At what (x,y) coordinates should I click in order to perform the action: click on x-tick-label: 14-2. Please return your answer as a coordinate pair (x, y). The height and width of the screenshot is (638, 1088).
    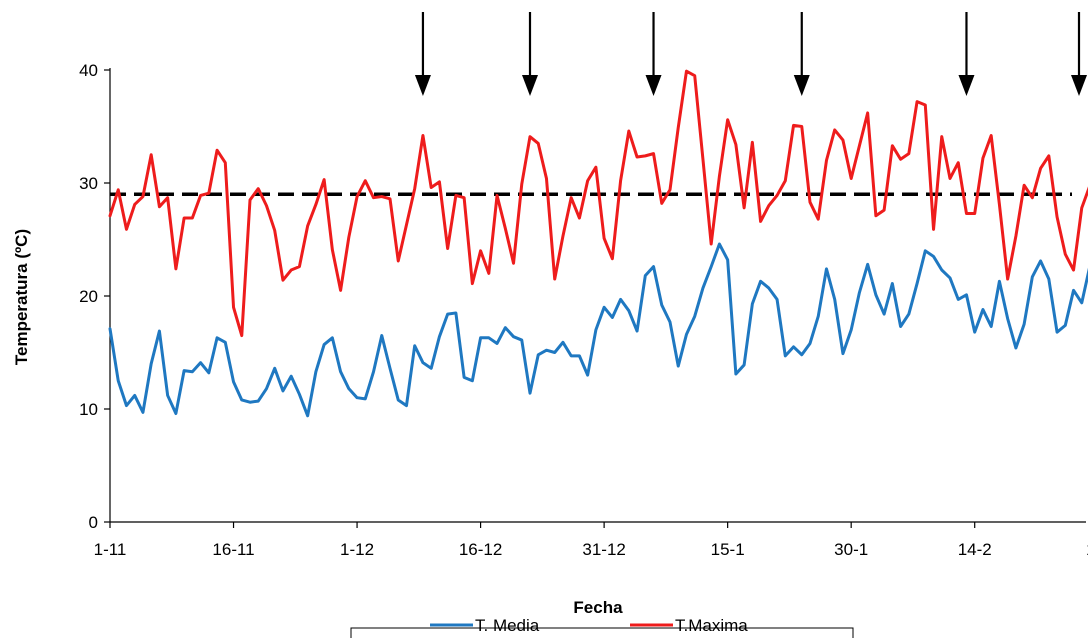
    Looking at the image, I should click on (975, 549).